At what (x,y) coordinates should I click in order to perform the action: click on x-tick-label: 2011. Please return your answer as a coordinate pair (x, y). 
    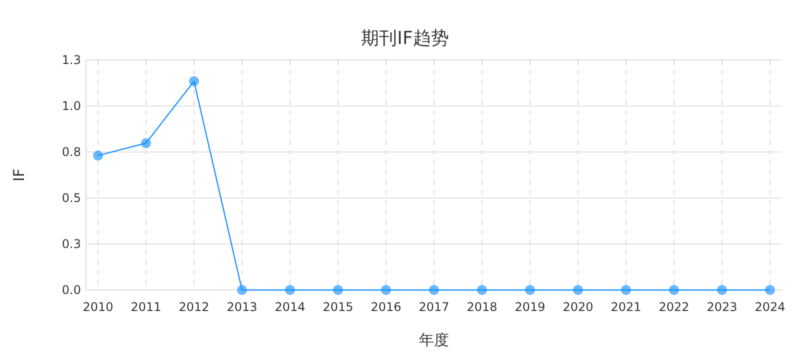
    Looking at the image, I should click on (146, 307).